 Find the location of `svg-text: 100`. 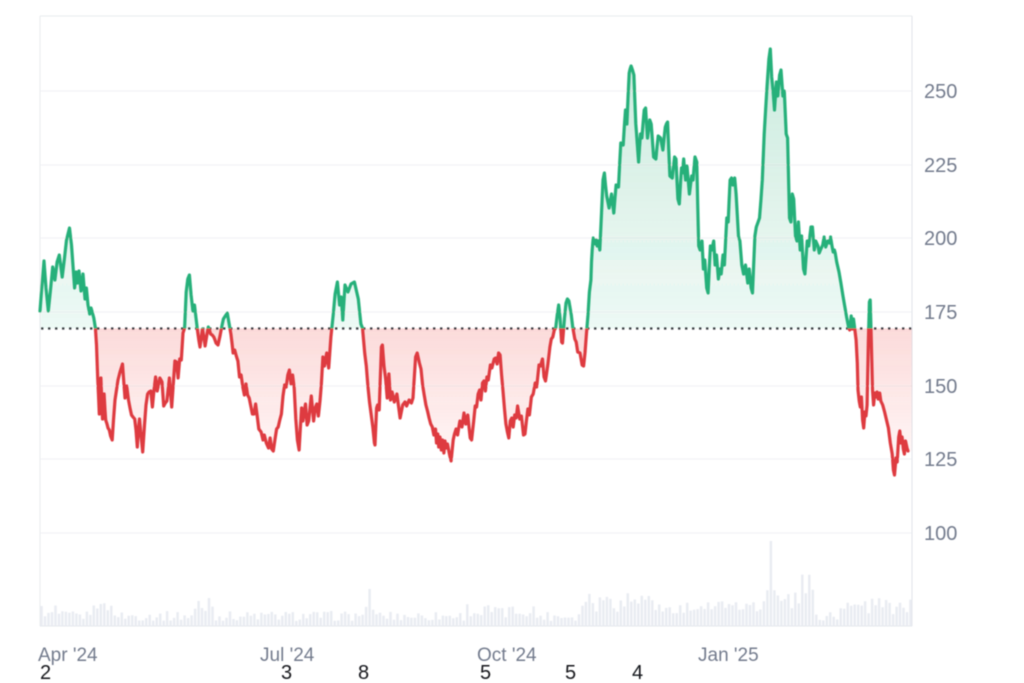

svg-text: 100 is located at coordinates (940, 534).